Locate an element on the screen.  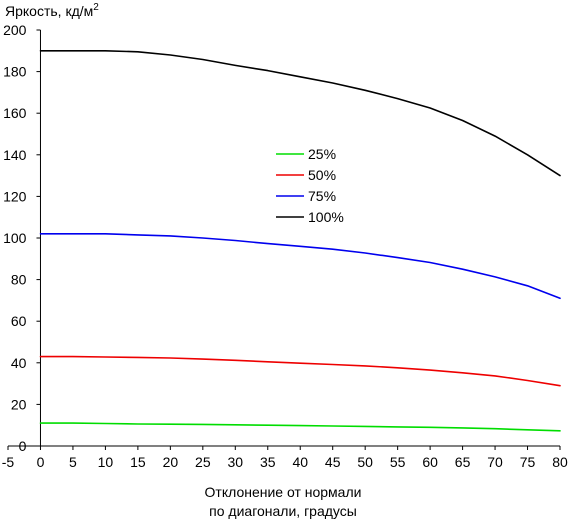
legend: 25% 50% 75% 100% is located at coordinates (310, 185).